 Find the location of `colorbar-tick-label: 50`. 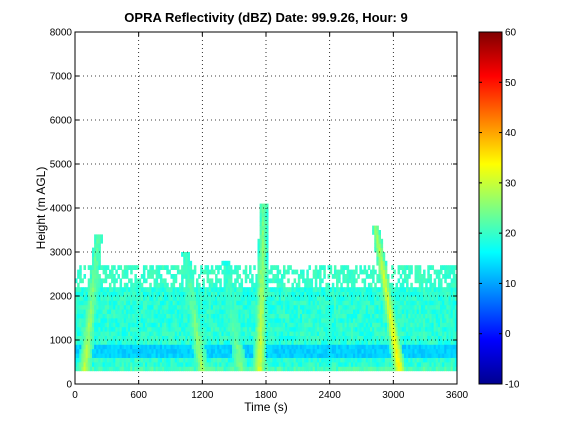

colorbar-tick-label: 50 is located at coordinates (511, 83).